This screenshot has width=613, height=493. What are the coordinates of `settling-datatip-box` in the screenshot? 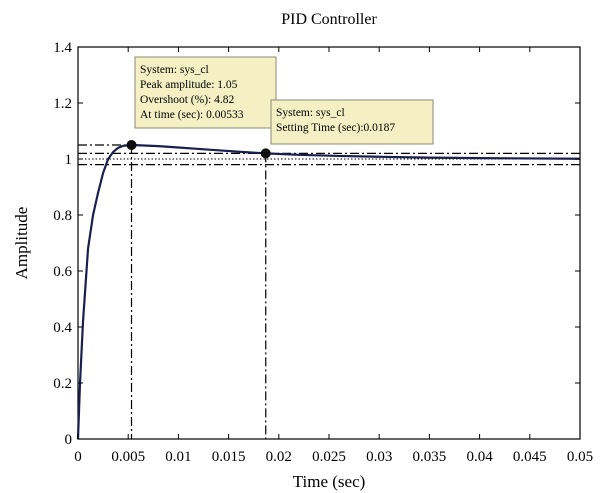 It's located at (352, 122).